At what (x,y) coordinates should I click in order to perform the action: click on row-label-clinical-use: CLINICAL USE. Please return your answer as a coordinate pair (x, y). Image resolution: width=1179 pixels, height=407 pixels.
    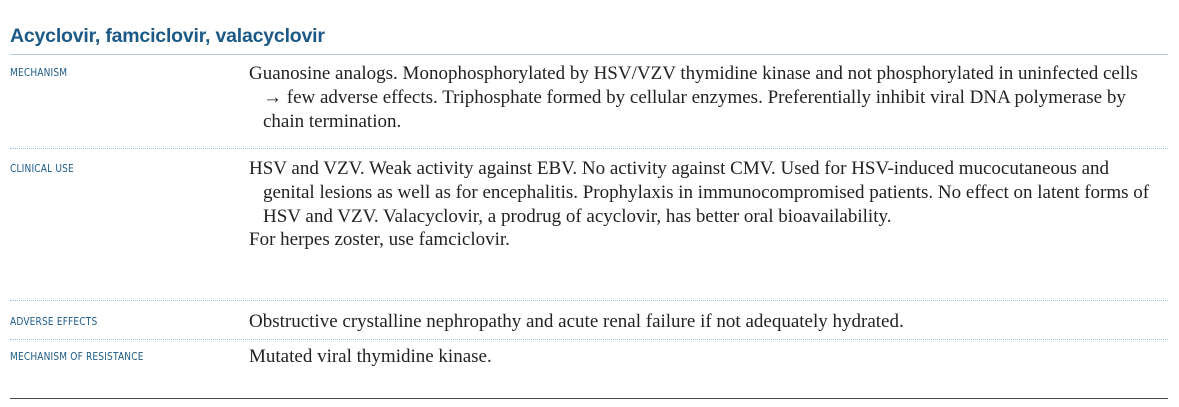
    Looking at the image, I should click on (42, 169).